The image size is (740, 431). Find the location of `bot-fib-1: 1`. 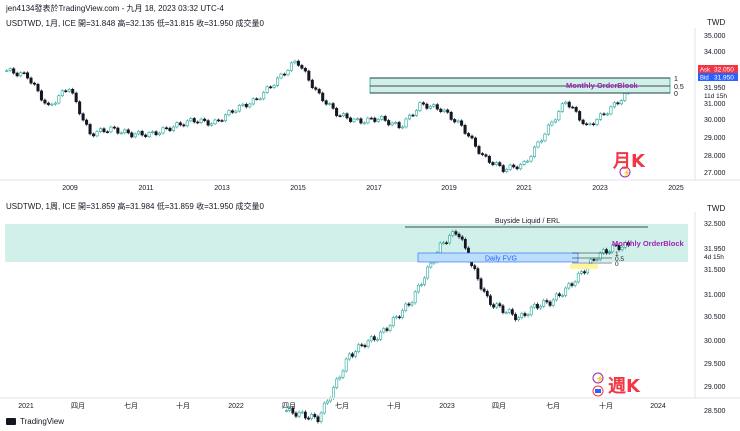

bot-fib-1: 1 is located at coordinates (617, 254).